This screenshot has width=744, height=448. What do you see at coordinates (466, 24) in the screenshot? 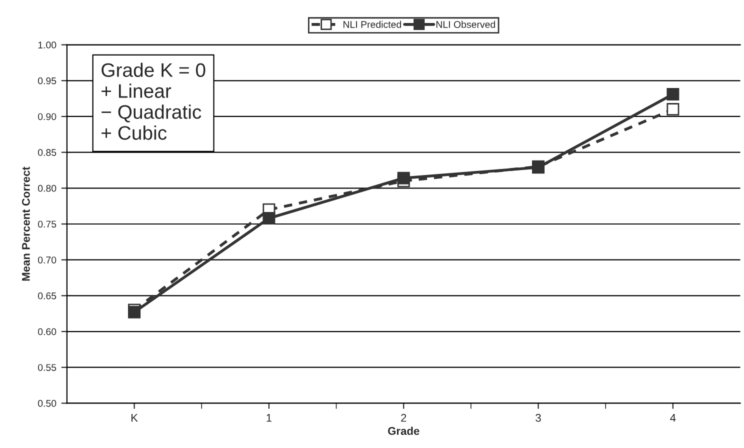
I see `legend-label: NLI Observed` at bounding box center [466, 24].